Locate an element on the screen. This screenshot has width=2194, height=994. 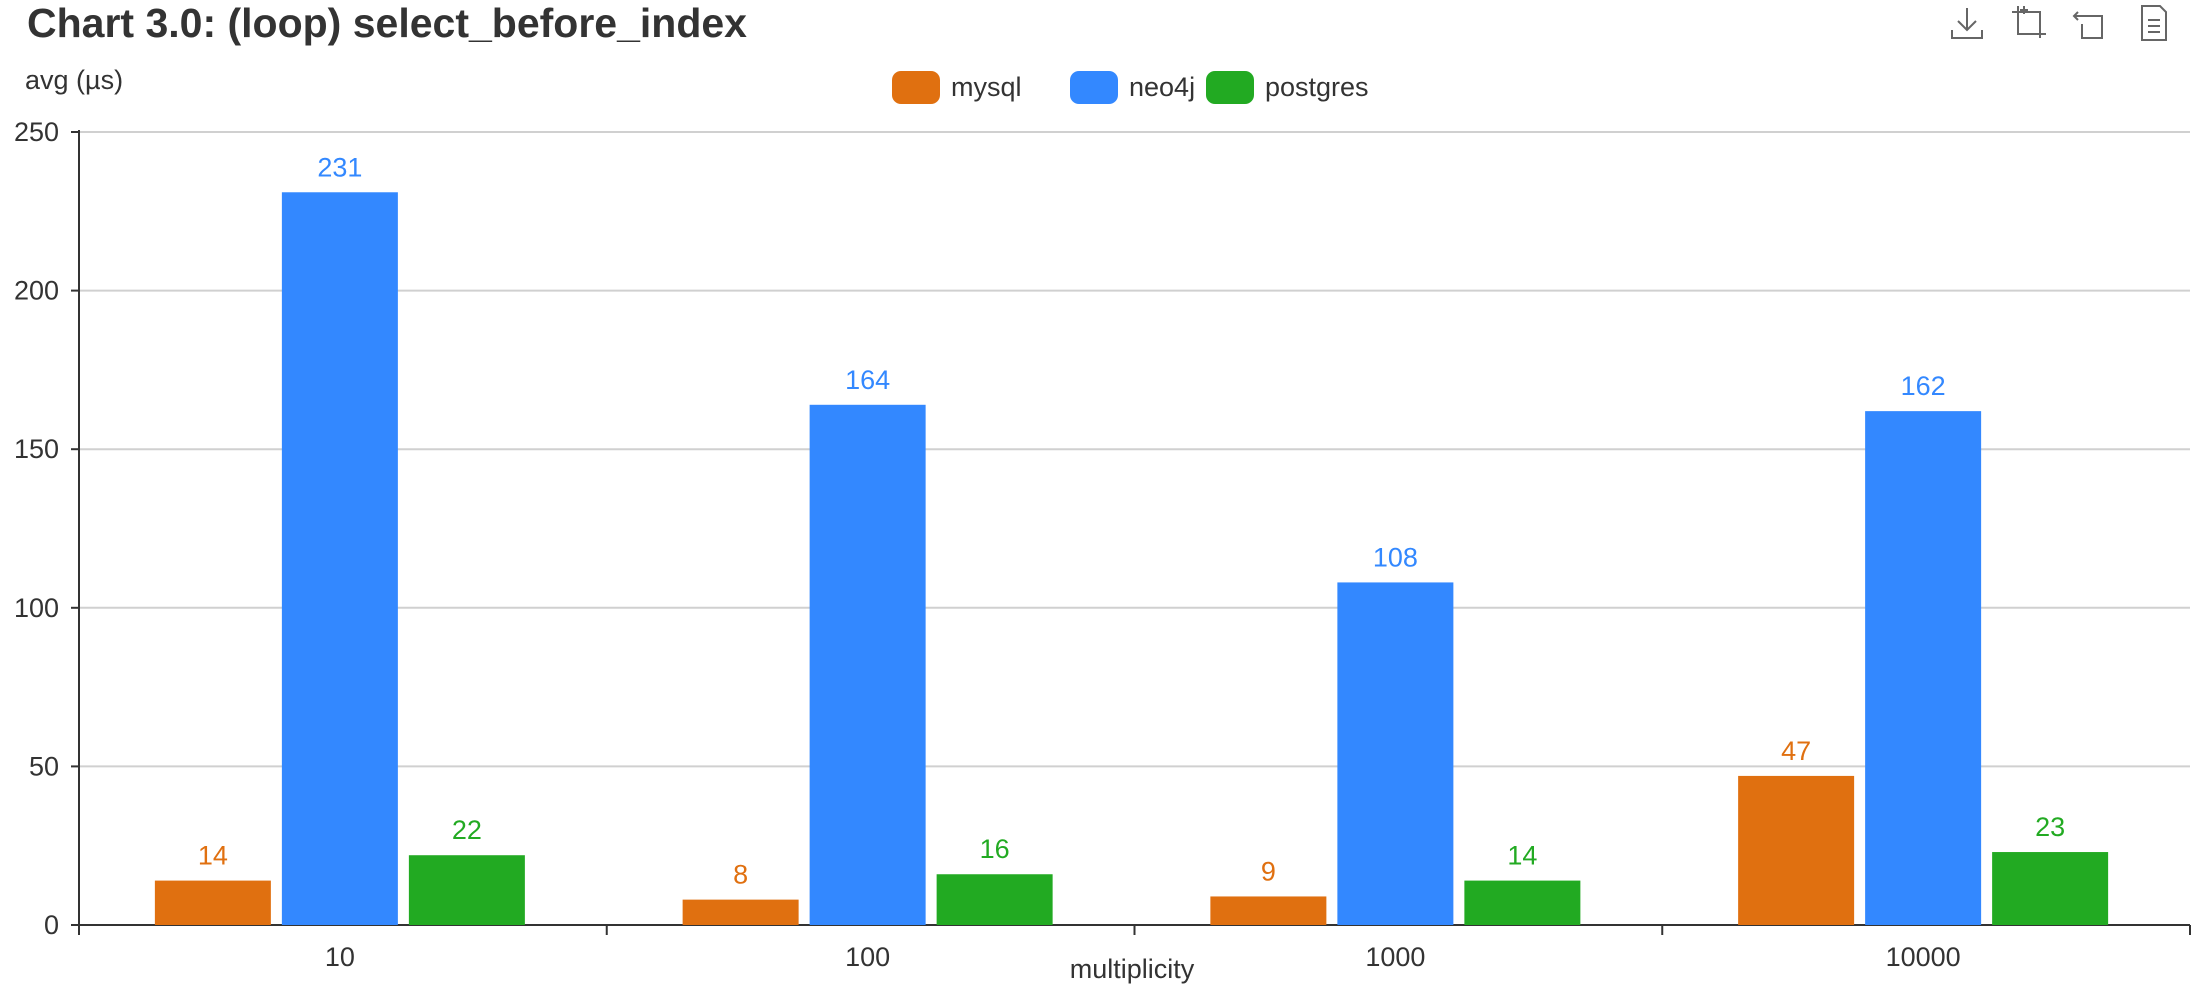
download-icon is located at coordinates (1967, 23).